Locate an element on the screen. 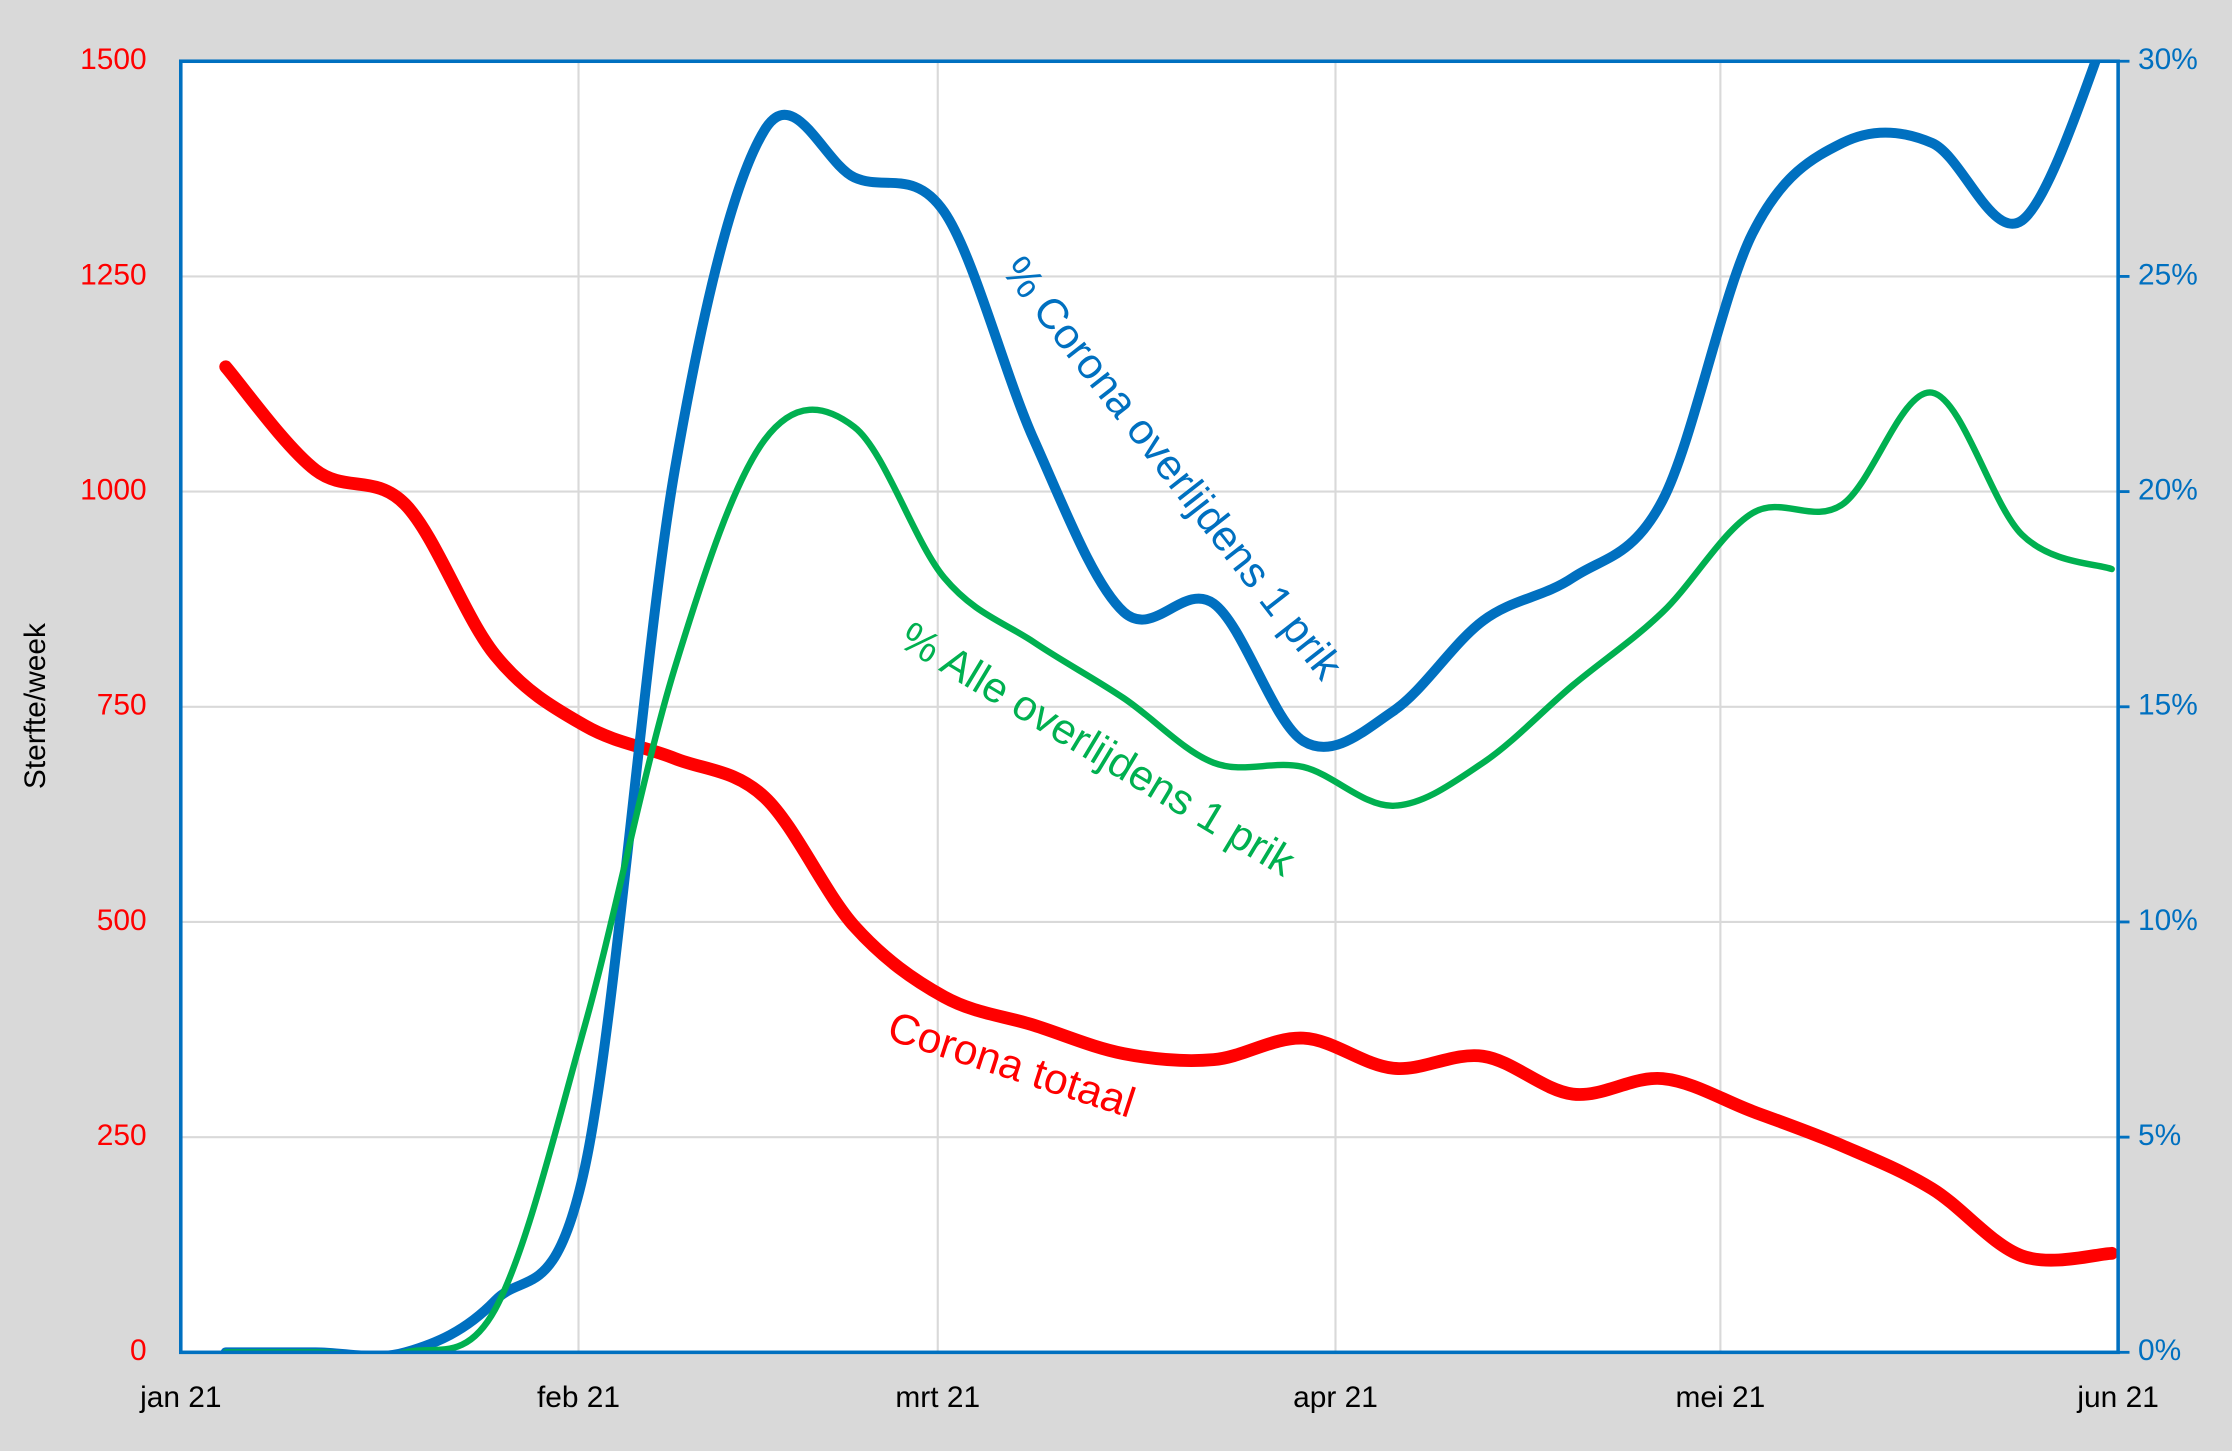  y2-tick-label: 0% is located at coordinates (2159, 1350).